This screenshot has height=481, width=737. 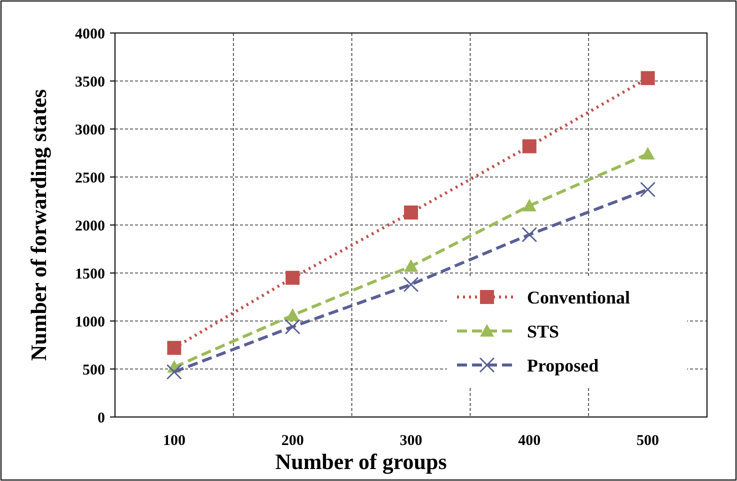 What do you see at coordinates (38, 224) in the screenshot?
I see `y-axis-title: Number of forwarding states` at bounding box center [38, 224].